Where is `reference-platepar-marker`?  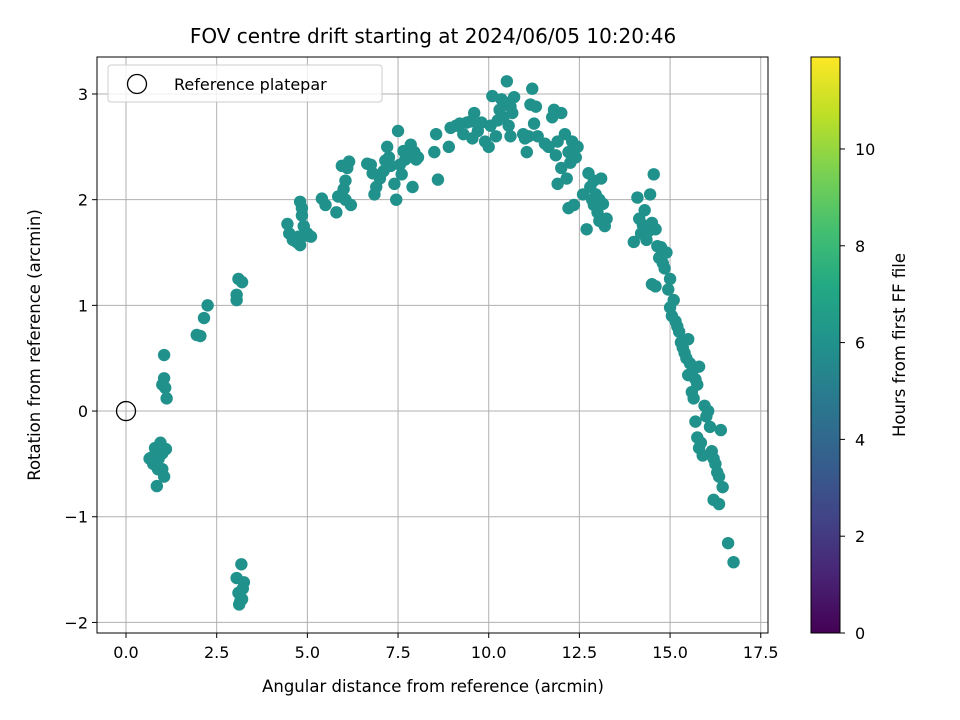
reference-platepar-marker is located at coordinates (126, 411).